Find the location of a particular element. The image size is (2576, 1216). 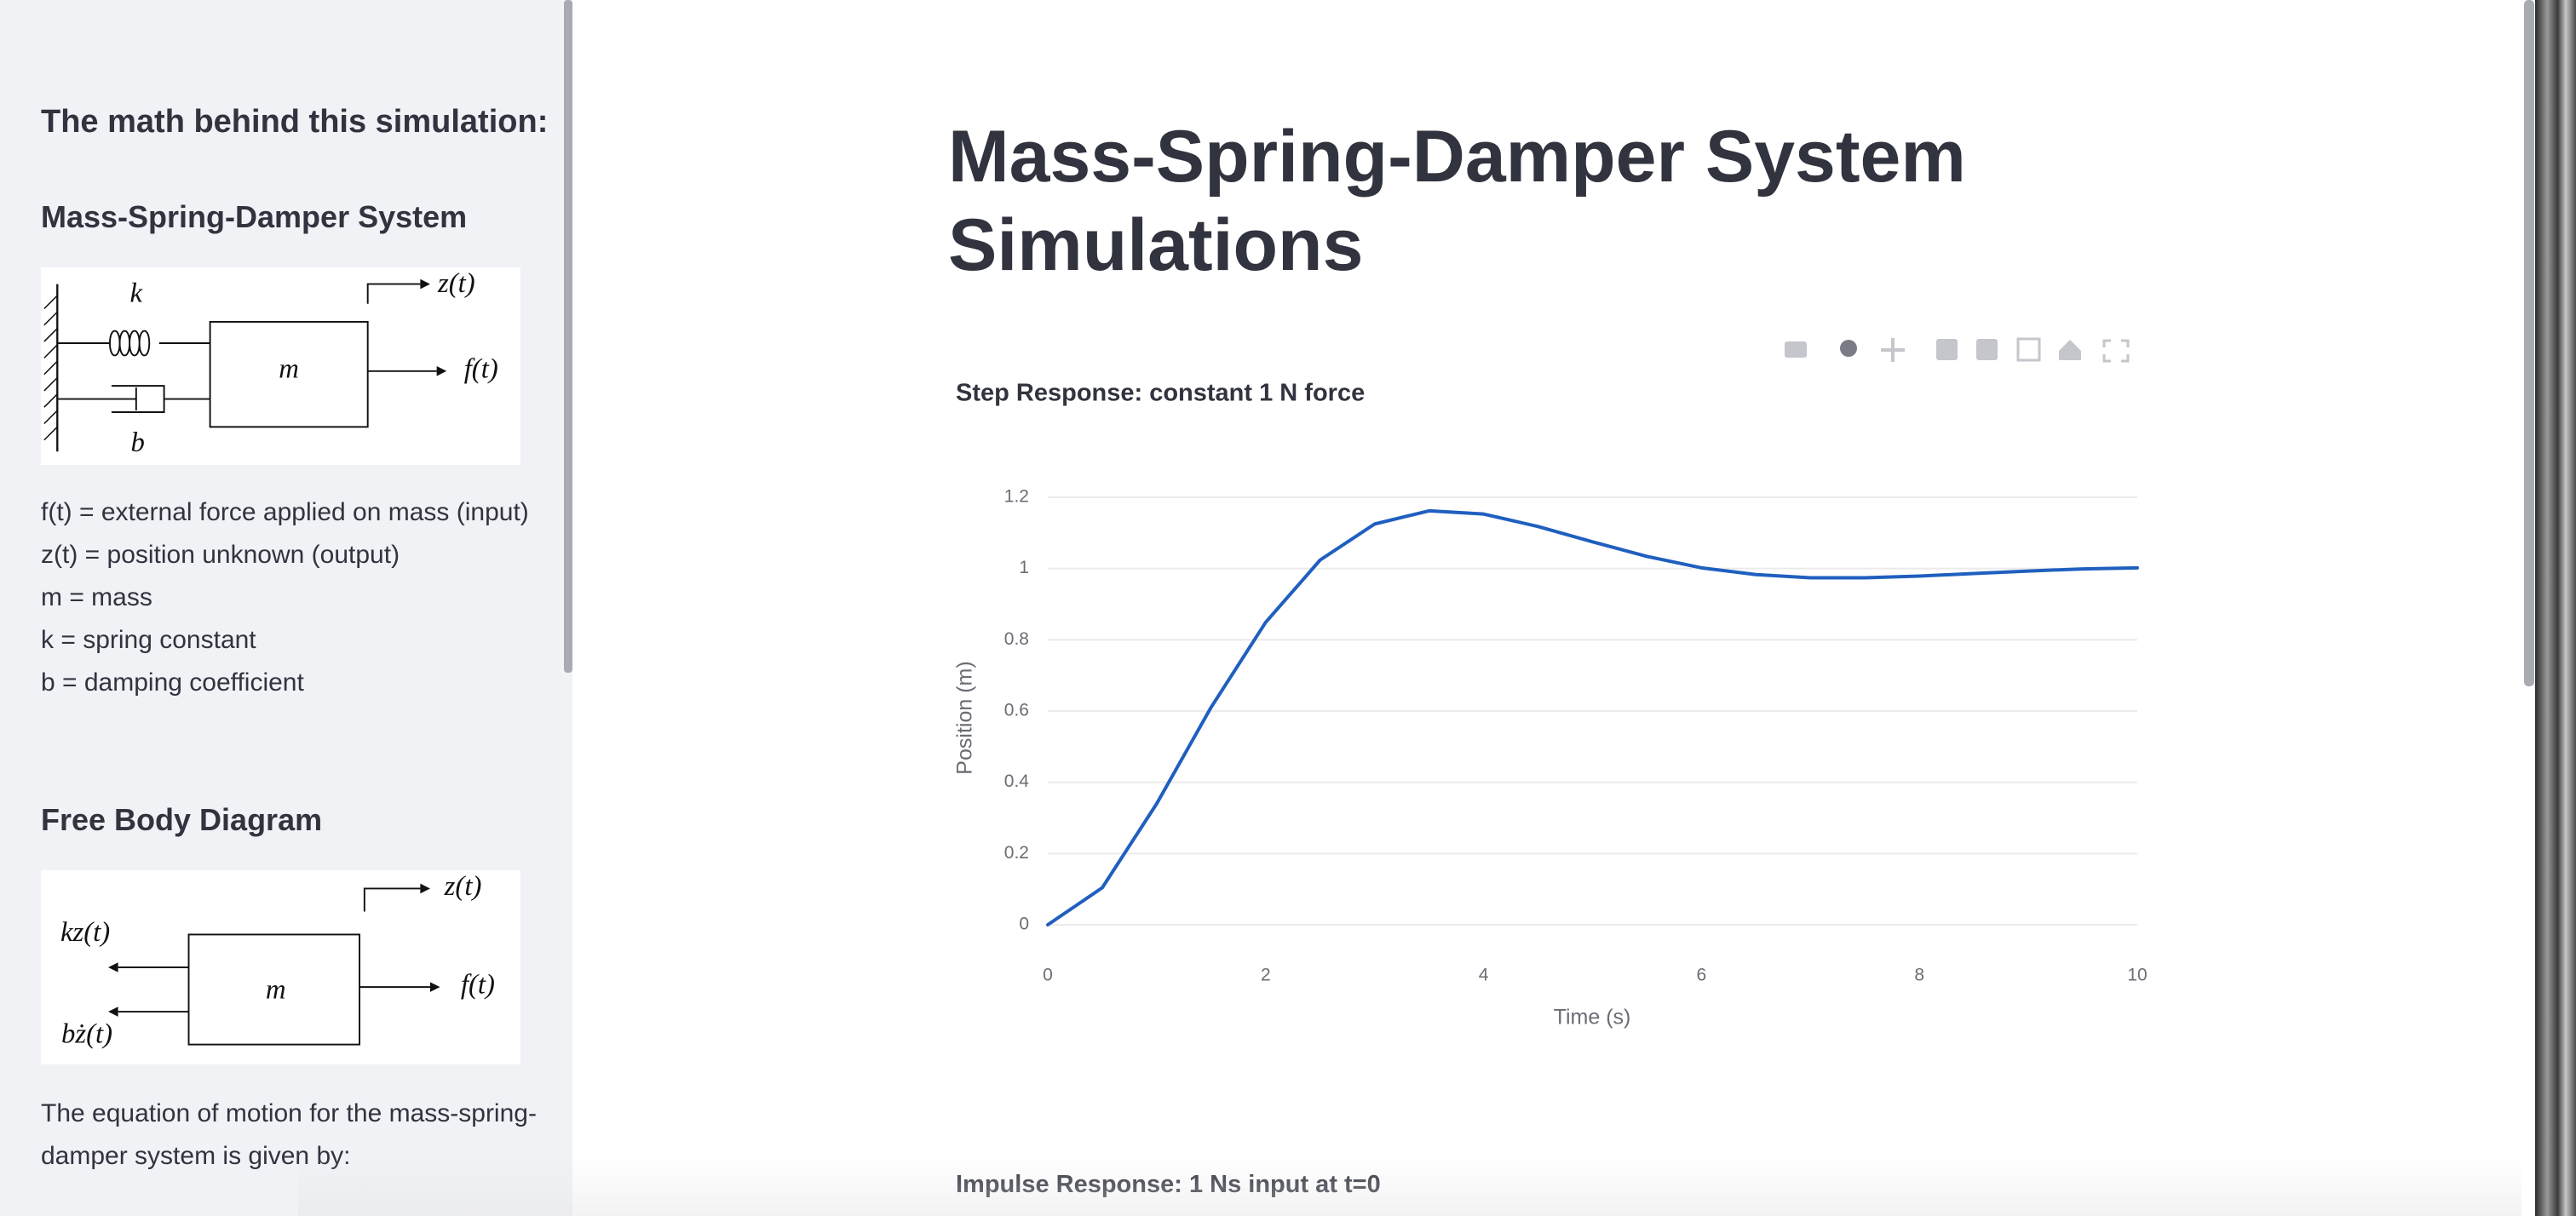

fade is located at coordinates (1409, 1187).